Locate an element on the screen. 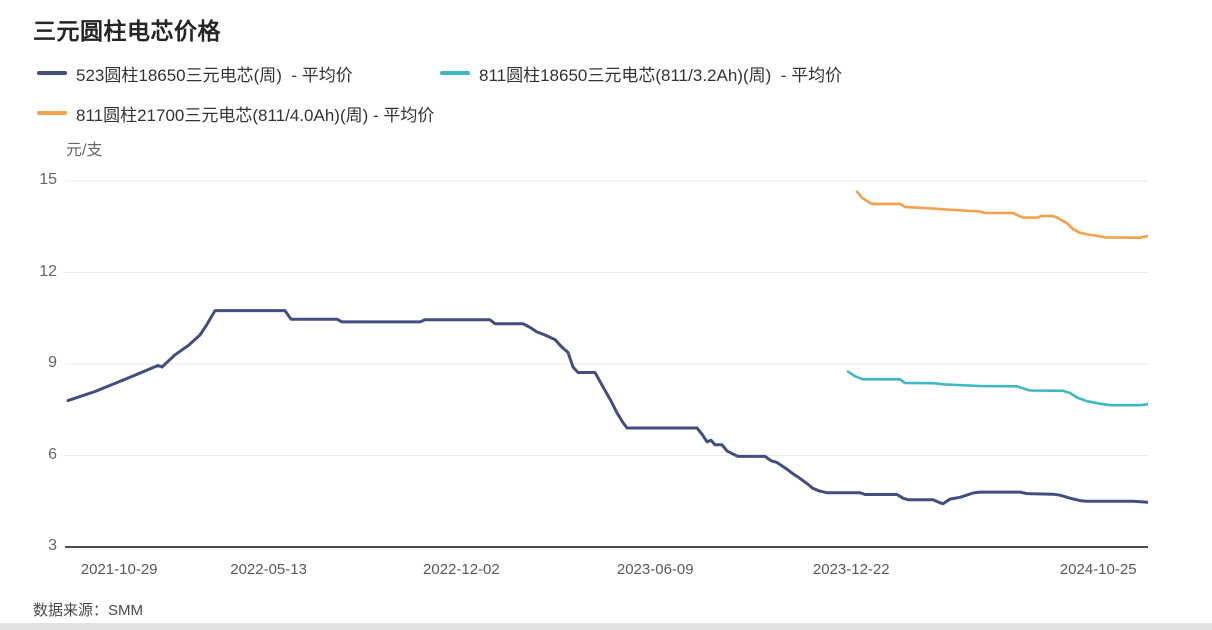  legend-item-523-18650: 523圆柱18650三元电芯(周) - 平均价 is located at coordinates (195, 73).